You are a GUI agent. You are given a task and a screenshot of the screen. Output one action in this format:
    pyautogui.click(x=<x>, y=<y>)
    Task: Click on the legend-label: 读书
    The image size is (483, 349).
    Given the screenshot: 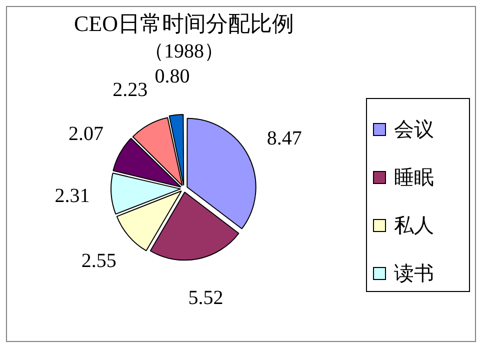 What is the action you would take?
    pyautogui.click(x=414, y=274)
    